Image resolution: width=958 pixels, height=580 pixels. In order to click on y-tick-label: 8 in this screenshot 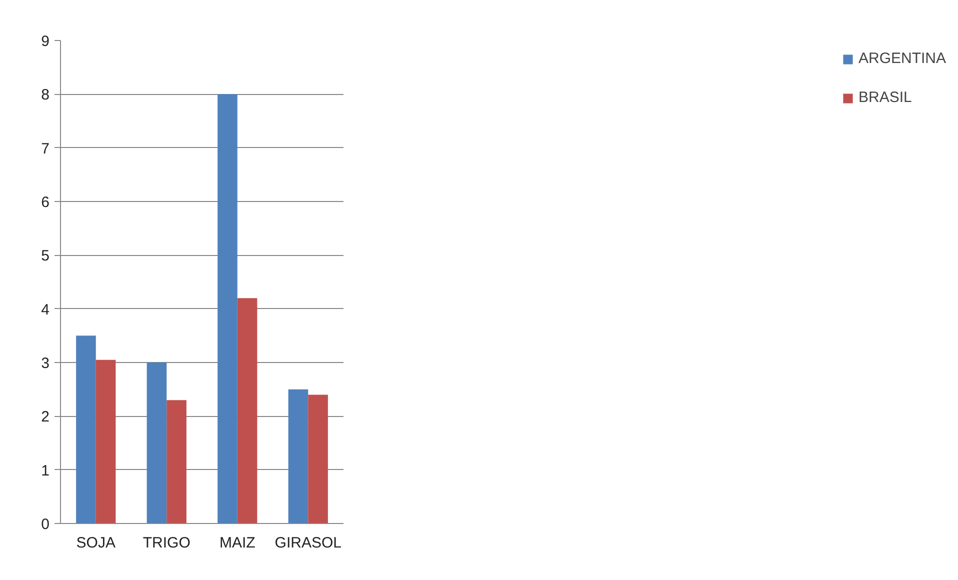, I will do `click(45, 95)`.